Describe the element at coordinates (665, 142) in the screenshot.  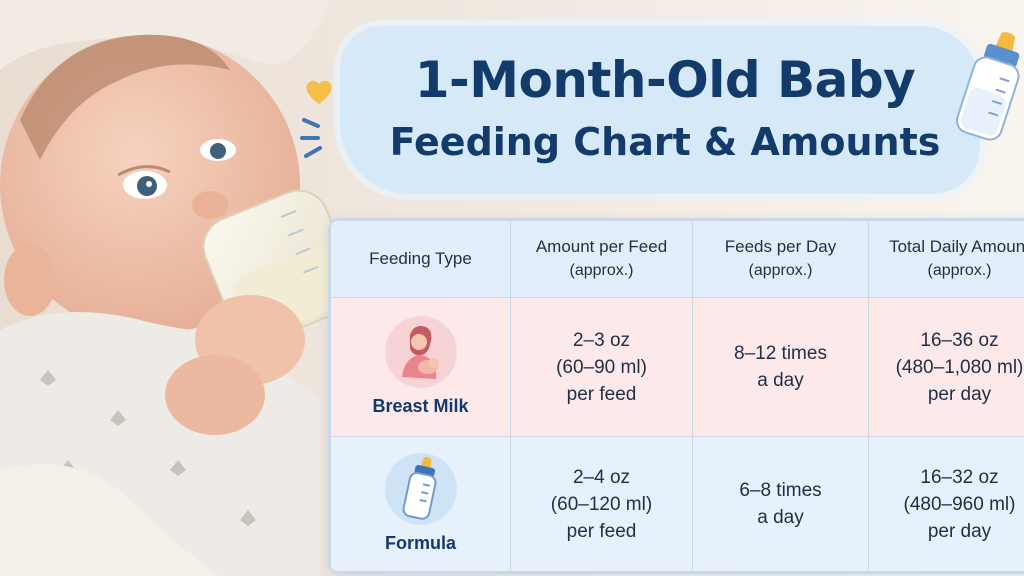
I see `title-line-2: Feeding Chart & Amounts` at that location.